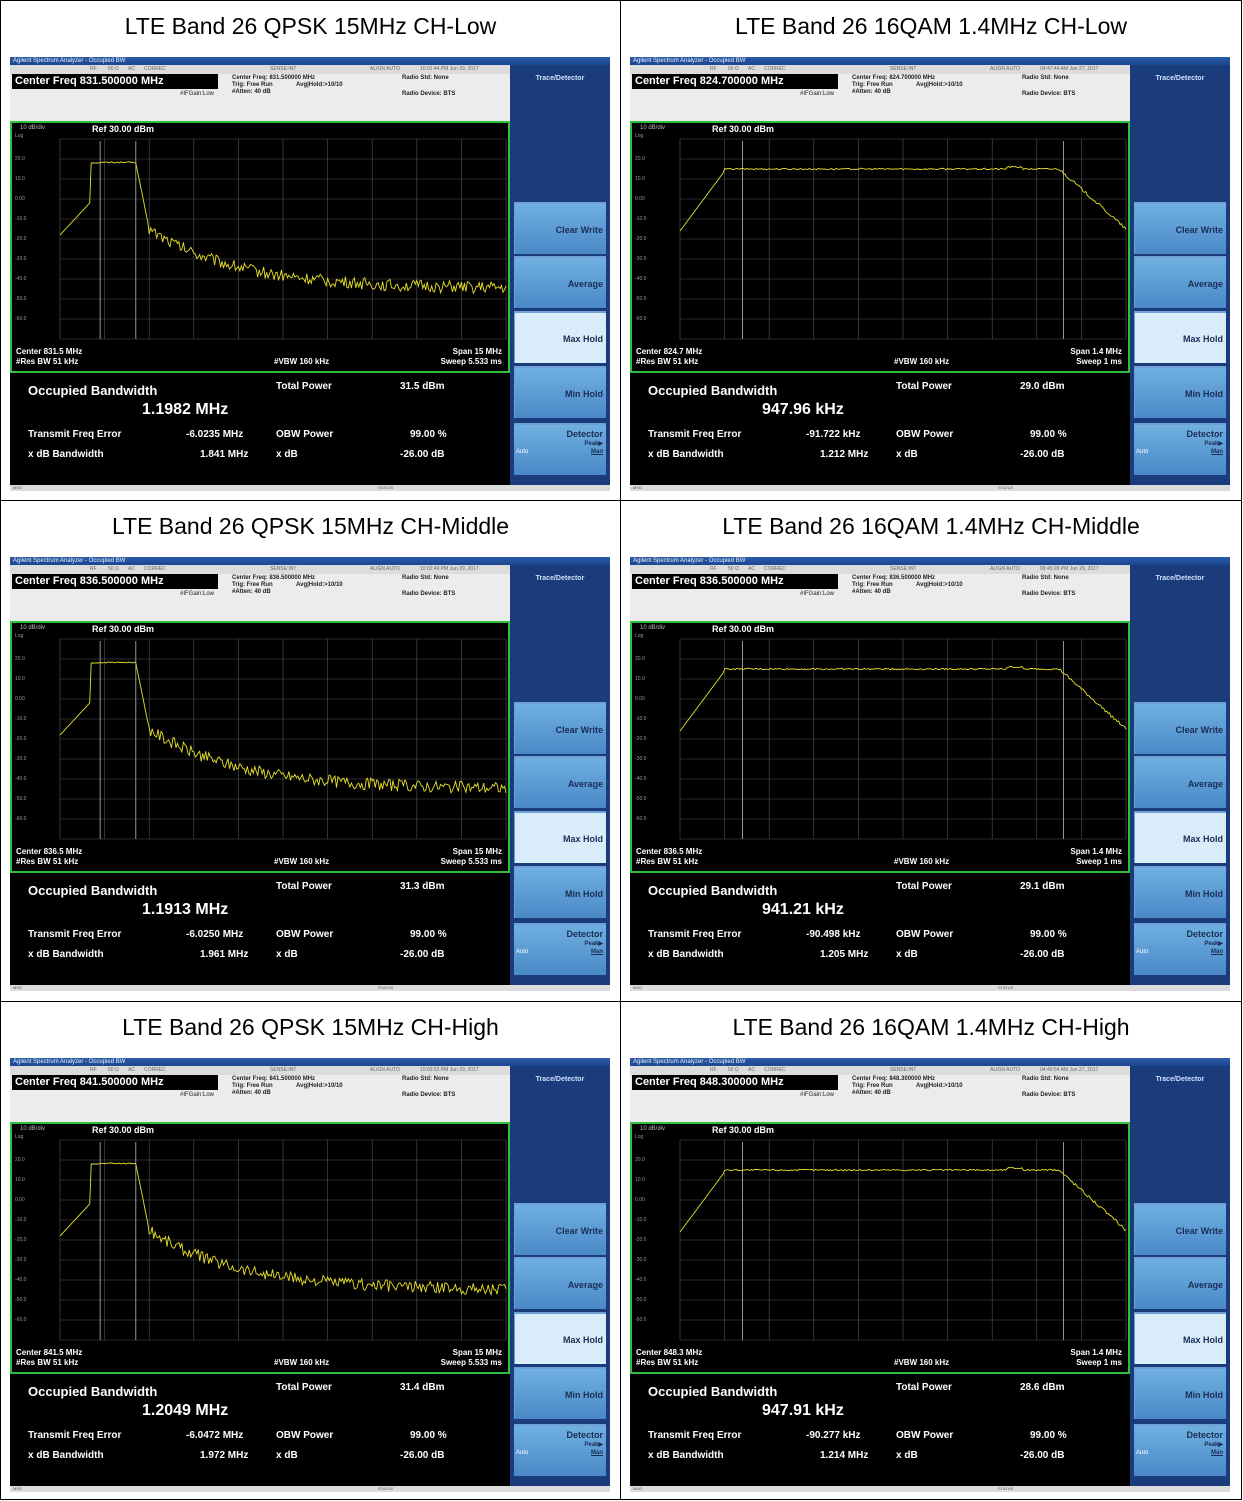 Image resolution: width=1243 pixels, height=1501 pixels. Describe the element at coordinates (653, 128) in the screenshot. I see `scale-label: 10 dB/div` at that location.